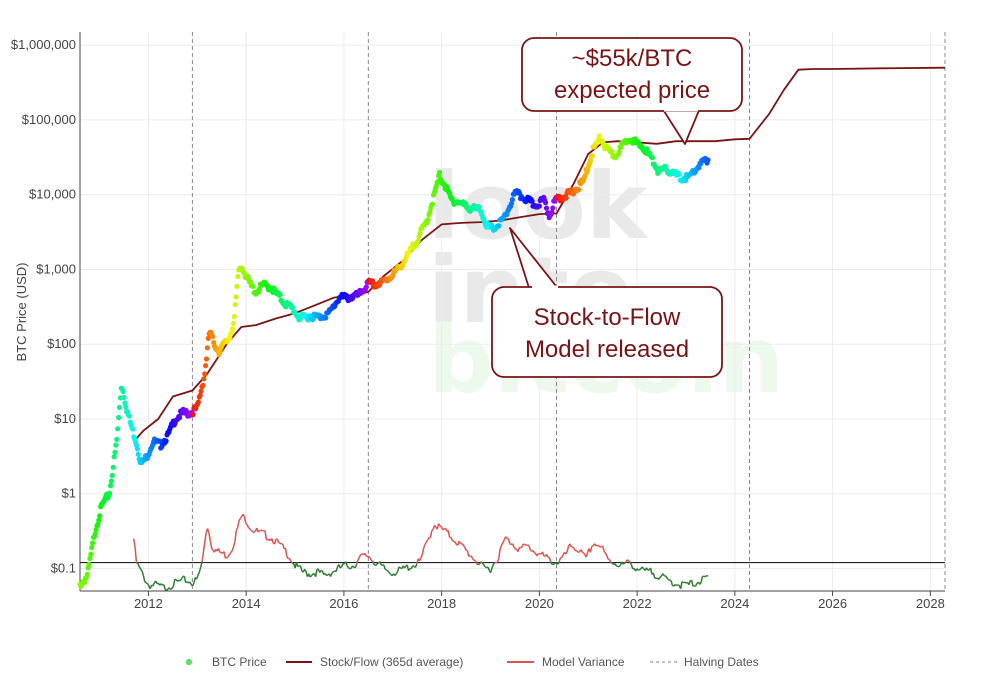 This screenshot has height=678, width=987. What do you see at coordinates (632, 90) in the screenshot?
I see `callout-expected-line-2: expected price` at bounding box center [632, 90].